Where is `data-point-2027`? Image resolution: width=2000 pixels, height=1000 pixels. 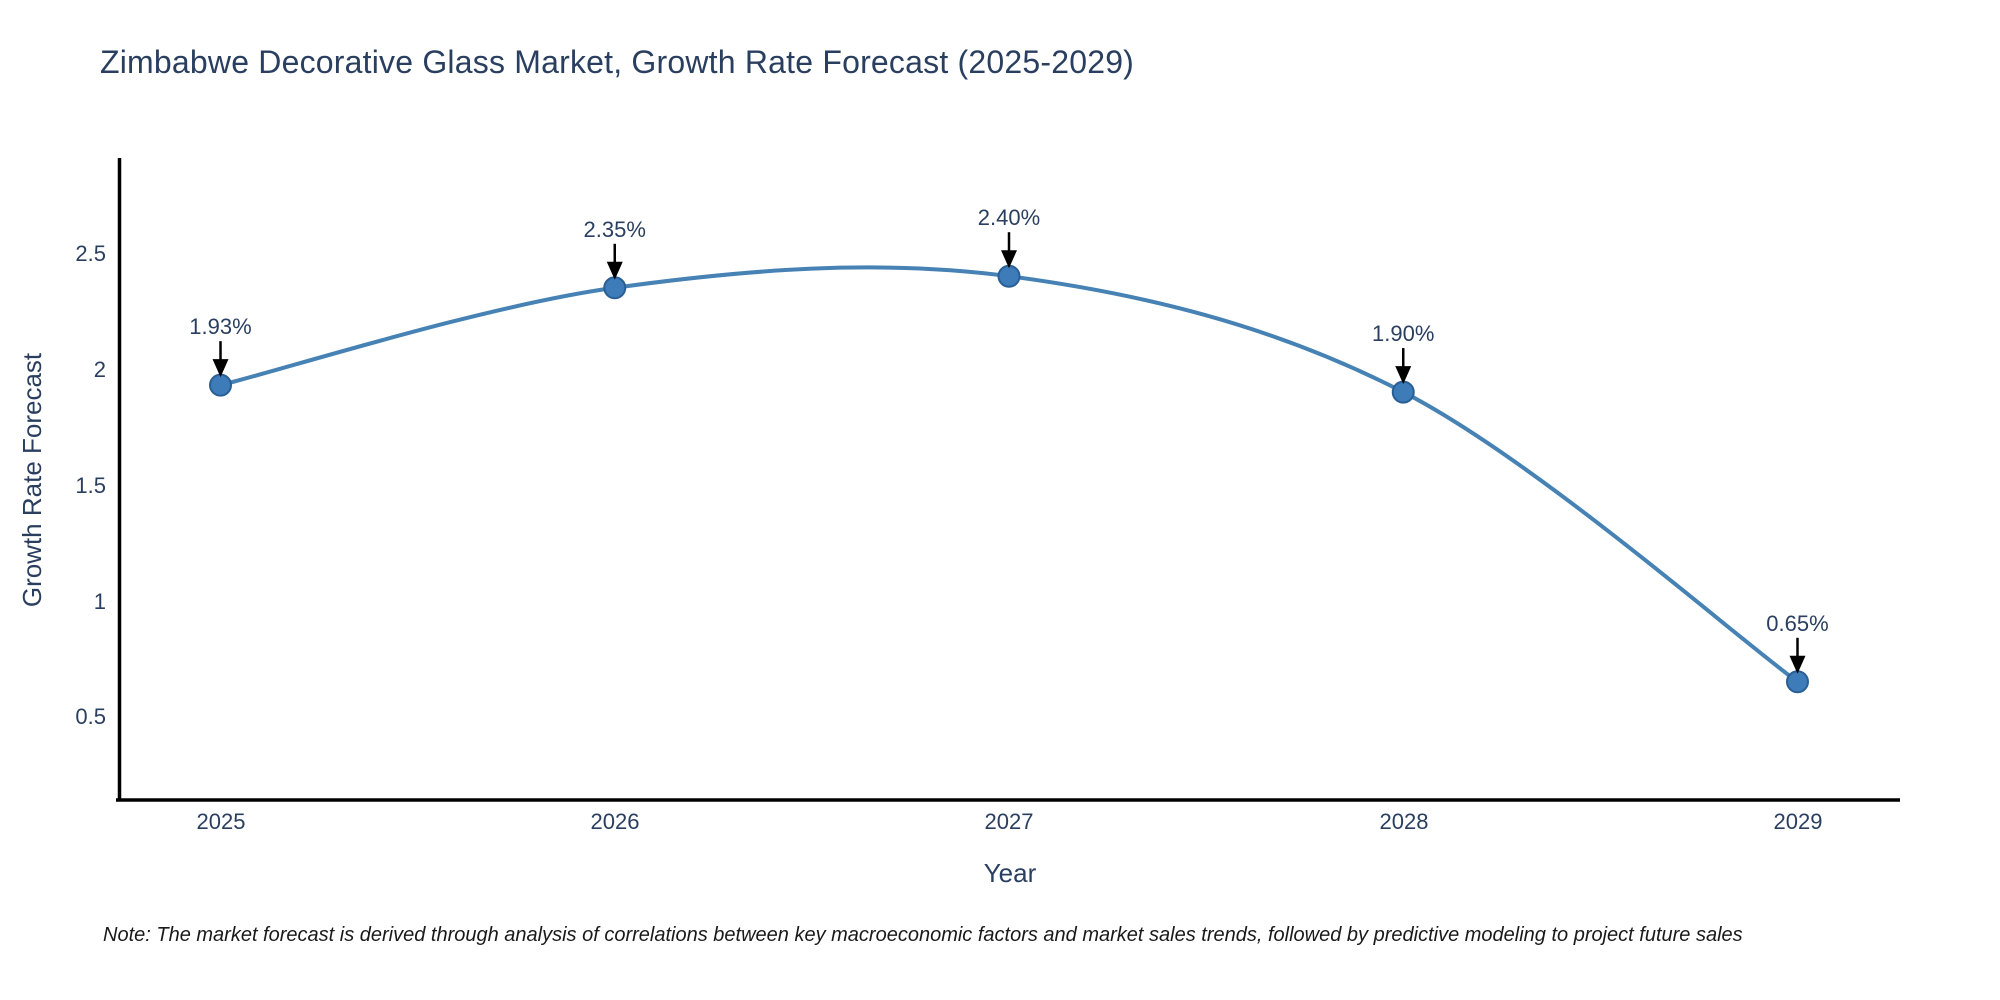
data-point-2027 is located at coordinates (1009, 276).